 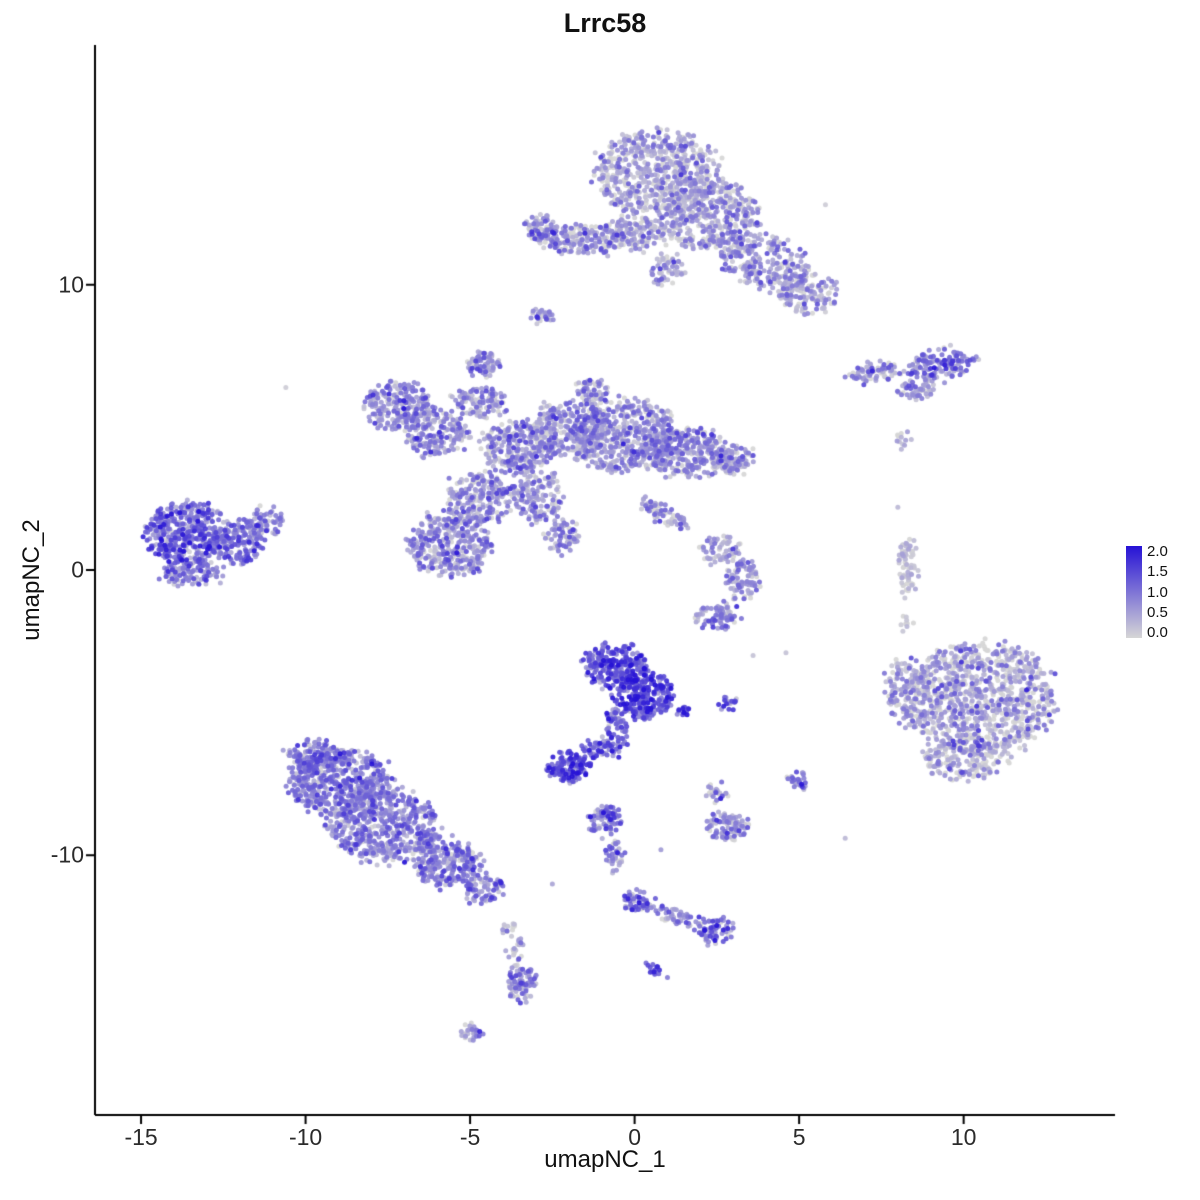 I want to click on expression-legend: 2.0 1.5 1.0 0.5 0.0, so click(x=1161, y=593).